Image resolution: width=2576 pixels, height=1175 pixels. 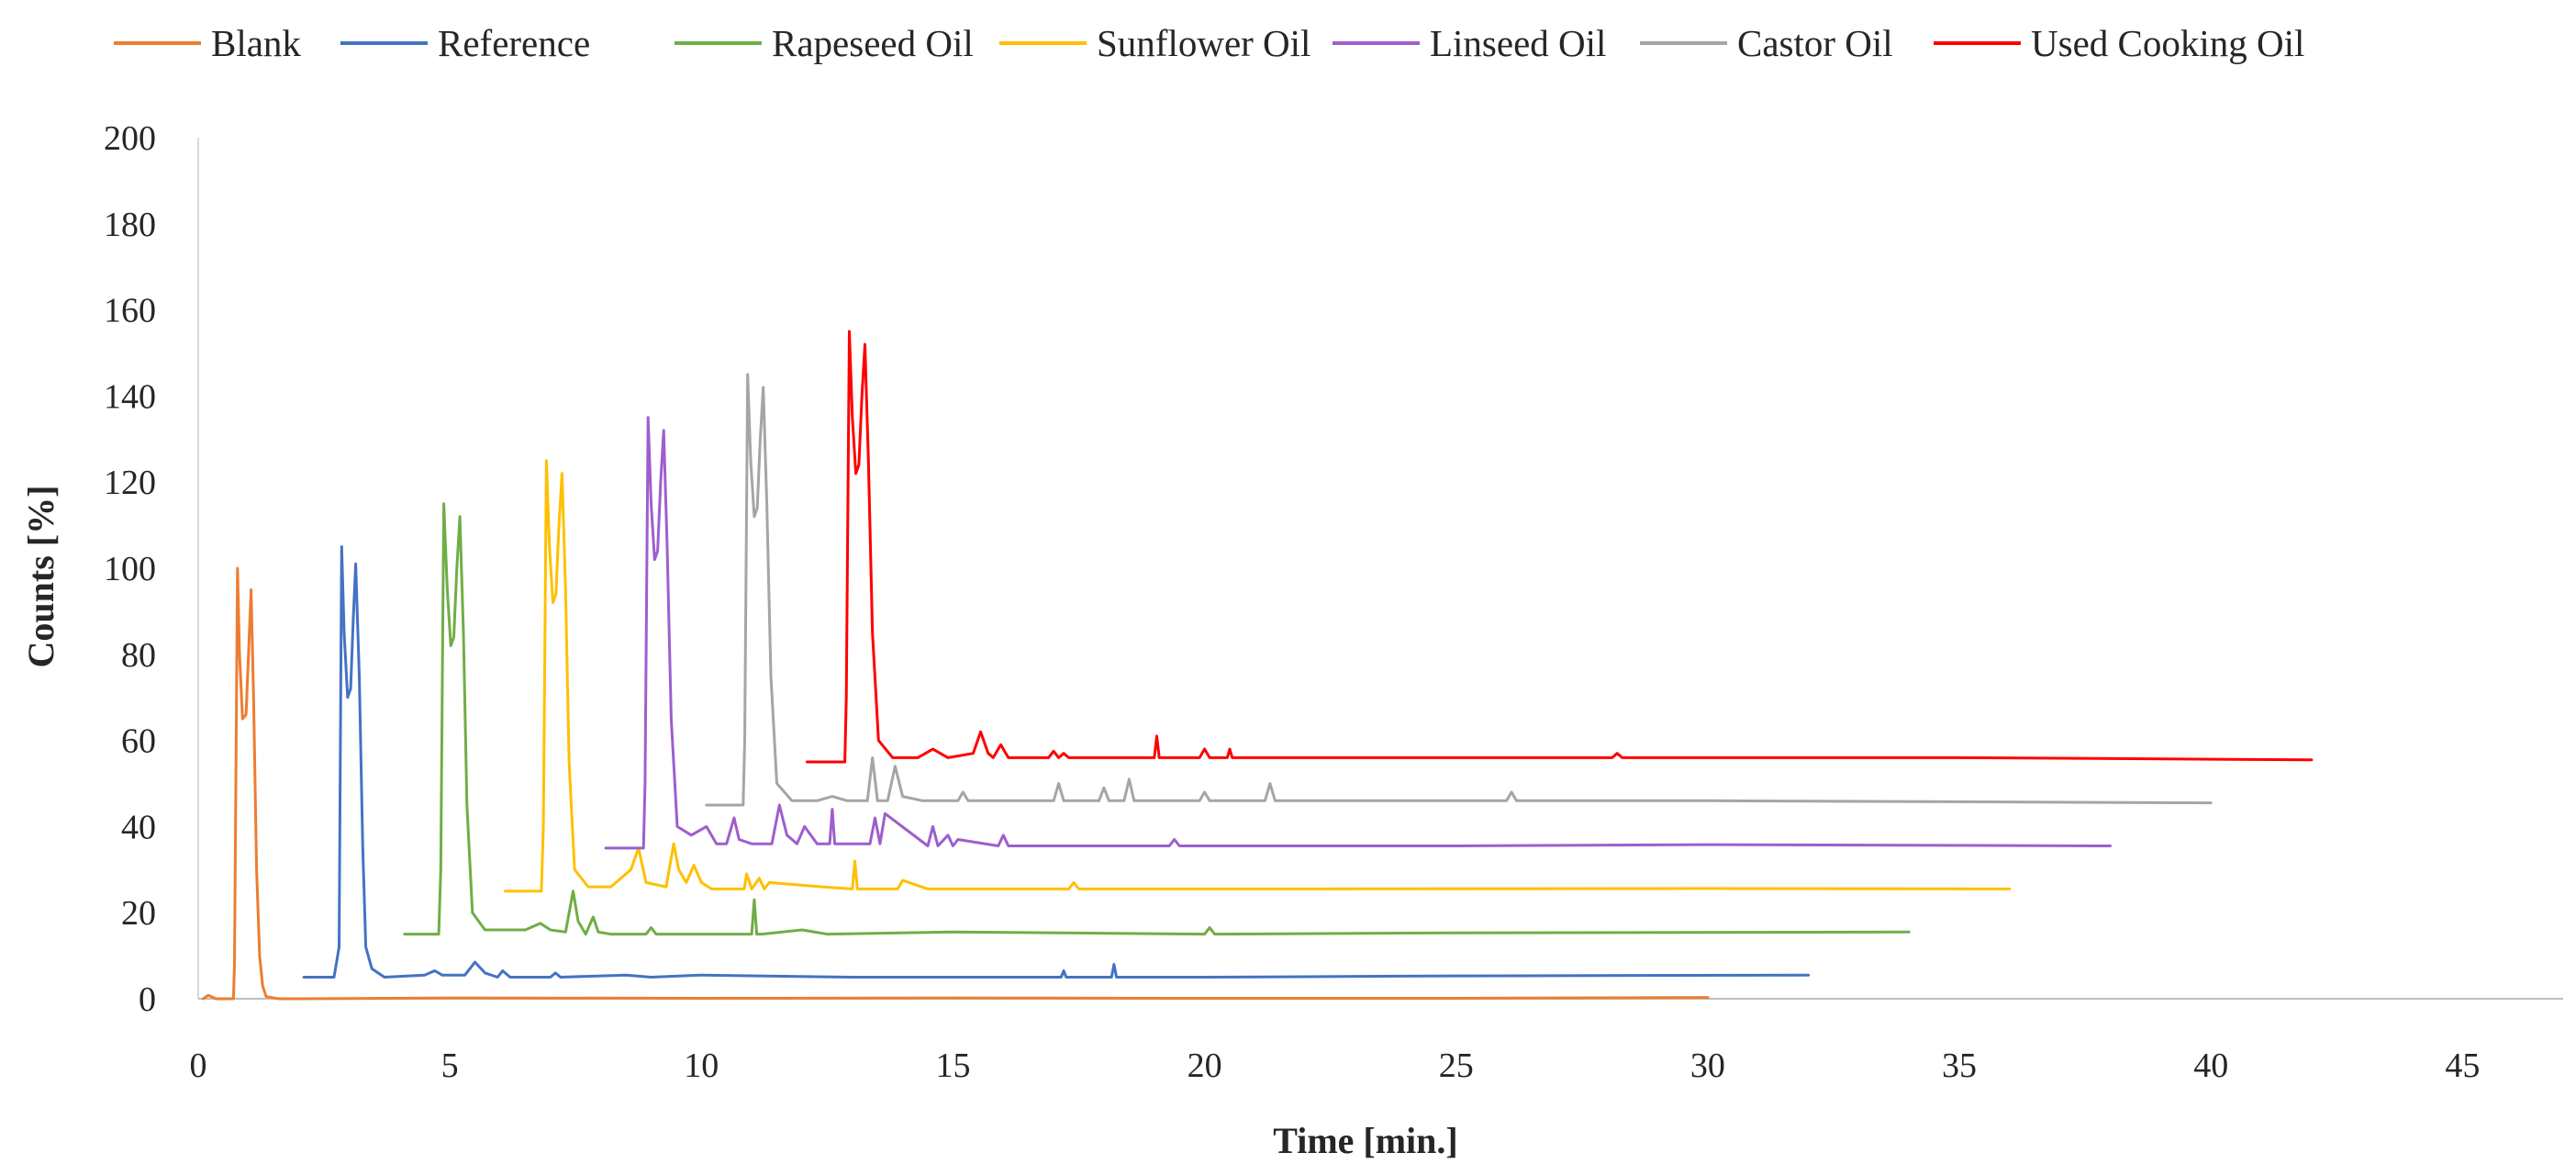 I want to click on legend-item-linseed-oil: Linseed Oil, so click(x=1469, y=43).